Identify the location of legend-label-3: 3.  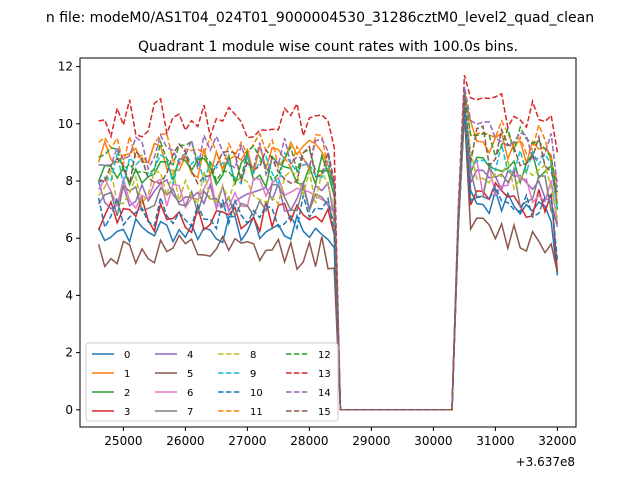
(127, 412).